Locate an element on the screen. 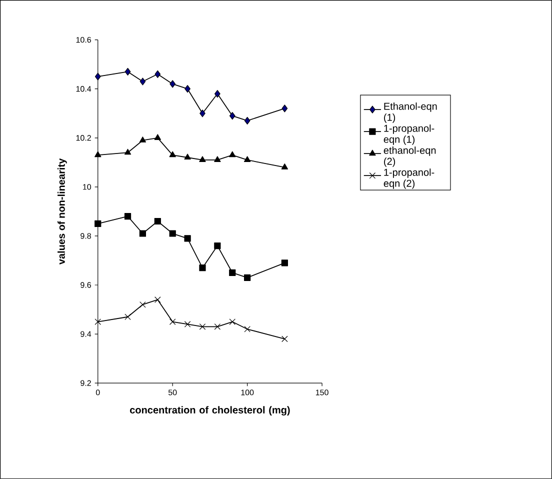 This screenshot has height=479, width=552. y-tick-label: 10.4 is located at coordinates (84, 89).